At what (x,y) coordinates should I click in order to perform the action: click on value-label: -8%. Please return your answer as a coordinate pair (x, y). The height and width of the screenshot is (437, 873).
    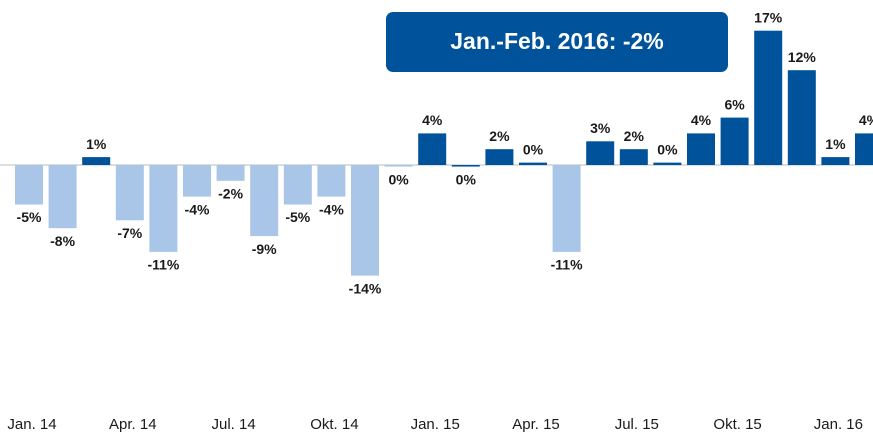
    Looking at the image, I should click on (62, 241).